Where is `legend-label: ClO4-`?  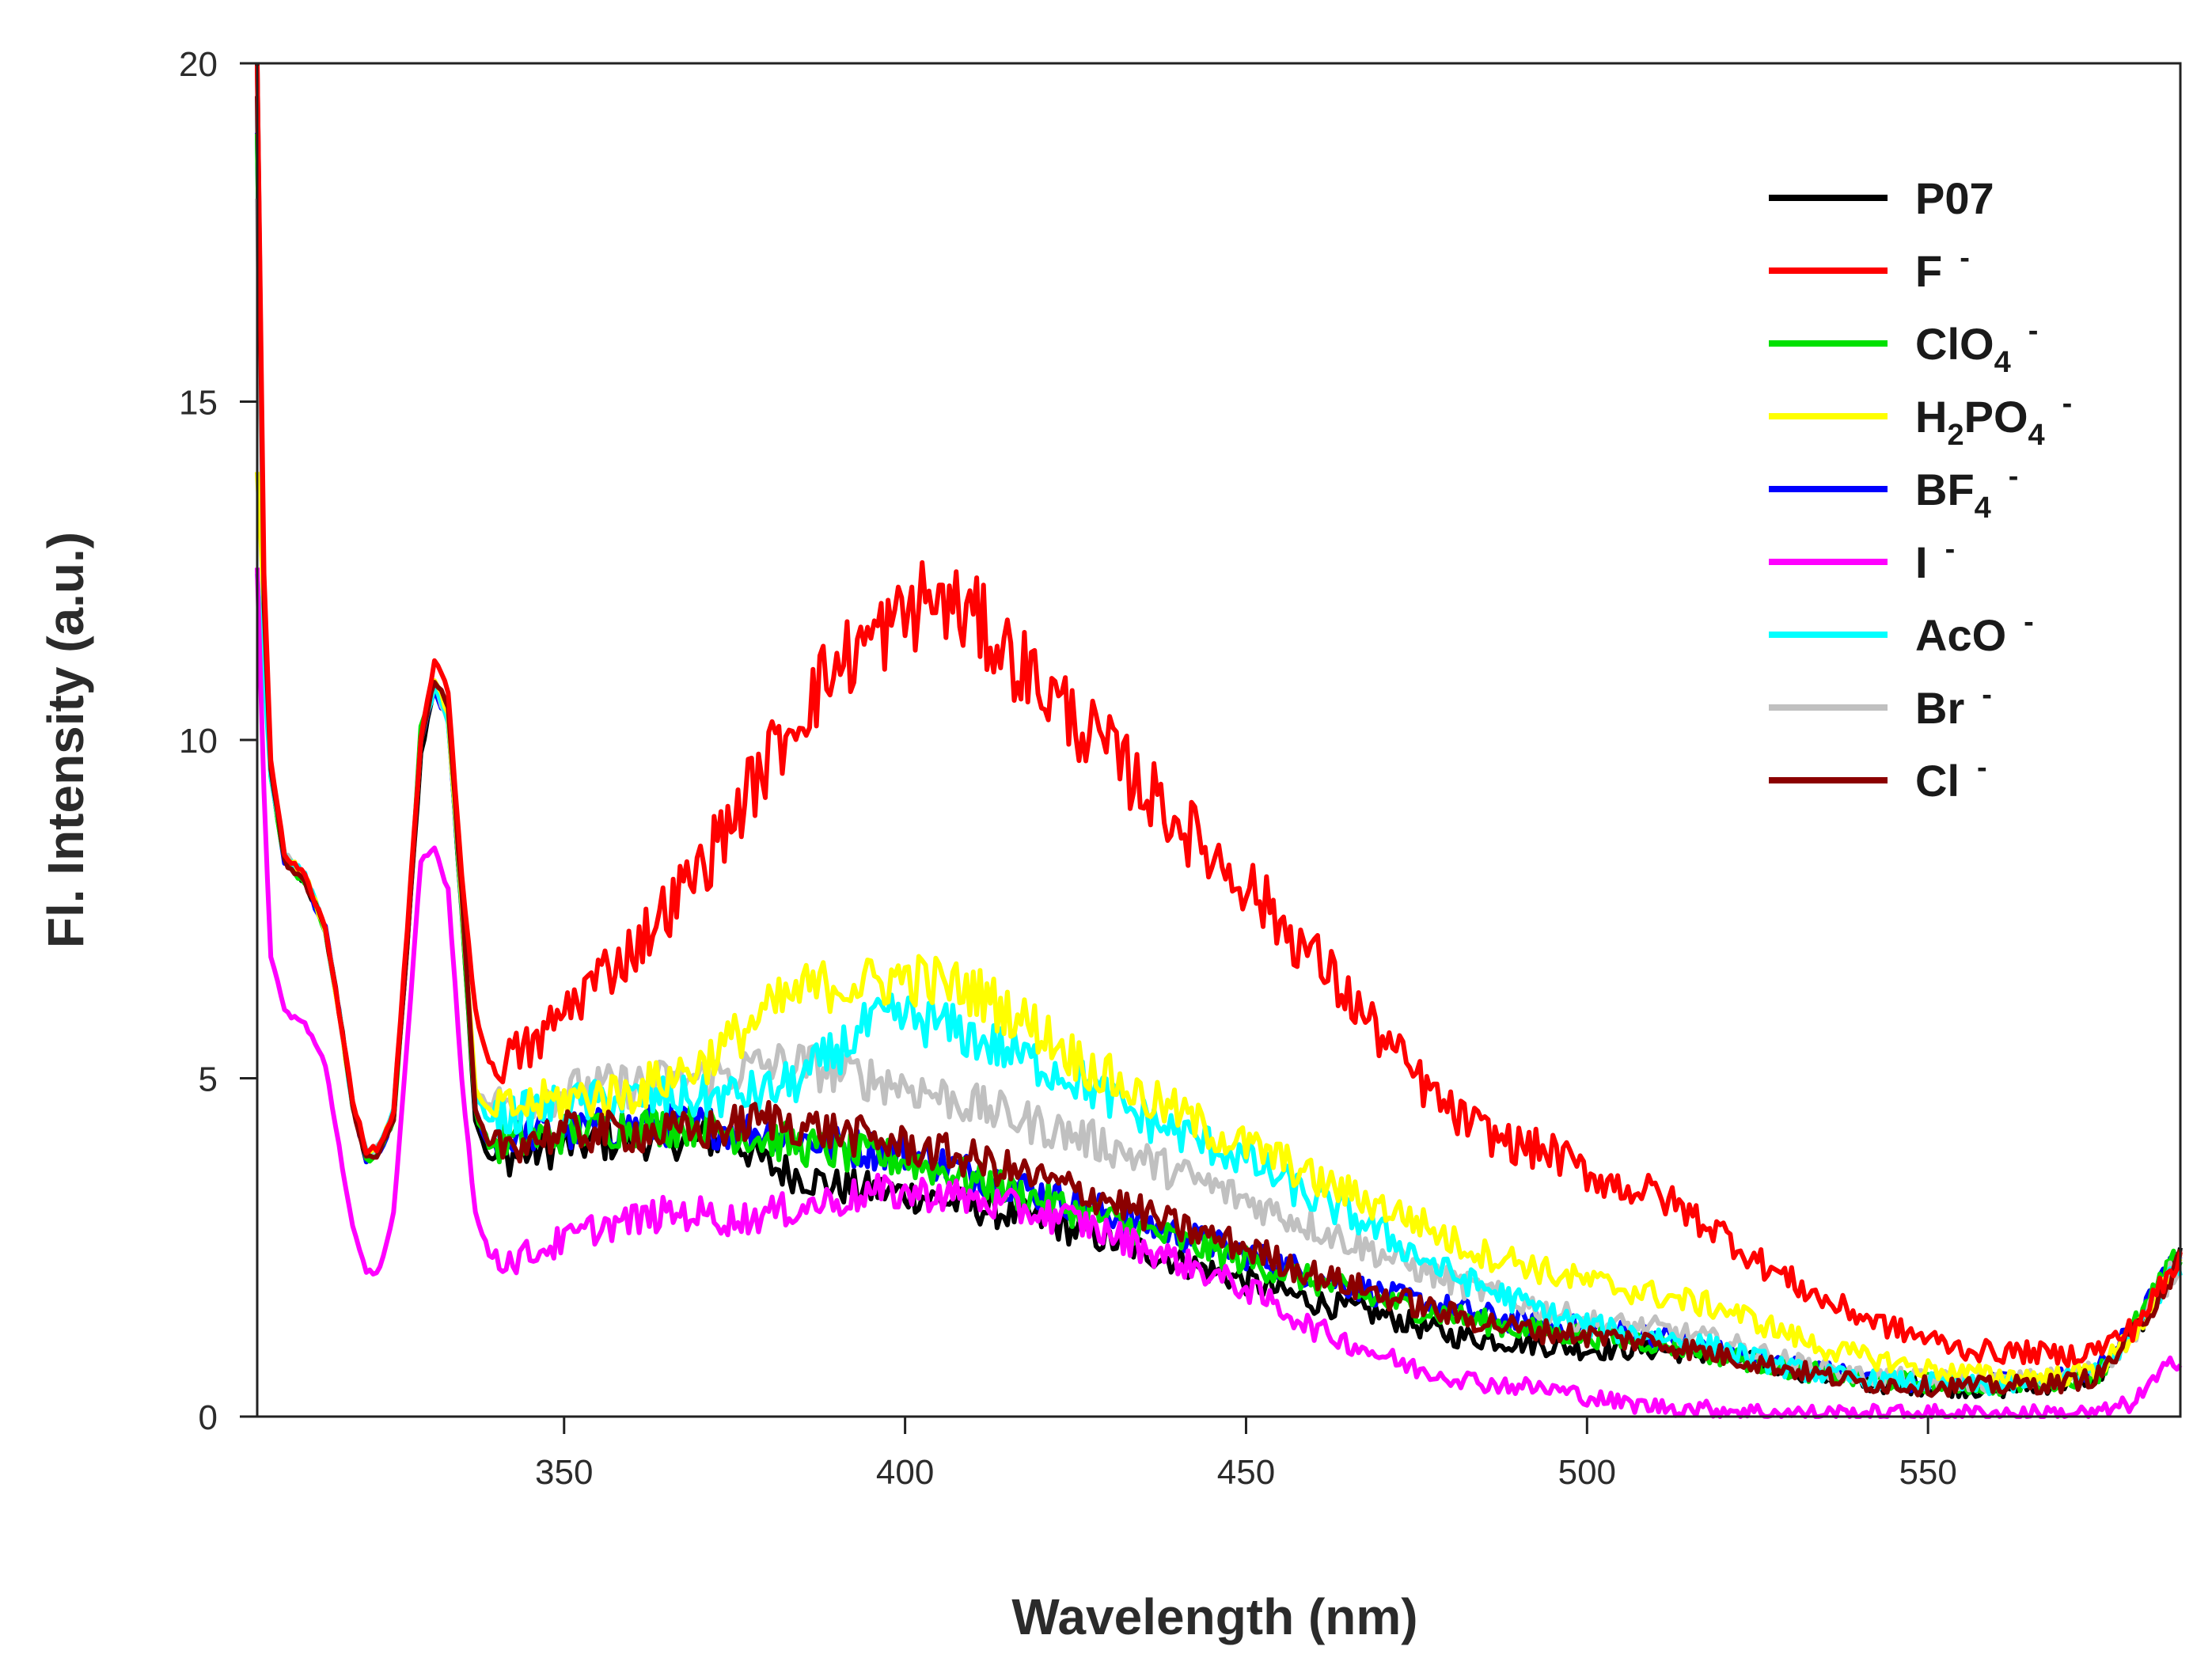
legend-label: ClO4- is located at coordinates (1976, 346).